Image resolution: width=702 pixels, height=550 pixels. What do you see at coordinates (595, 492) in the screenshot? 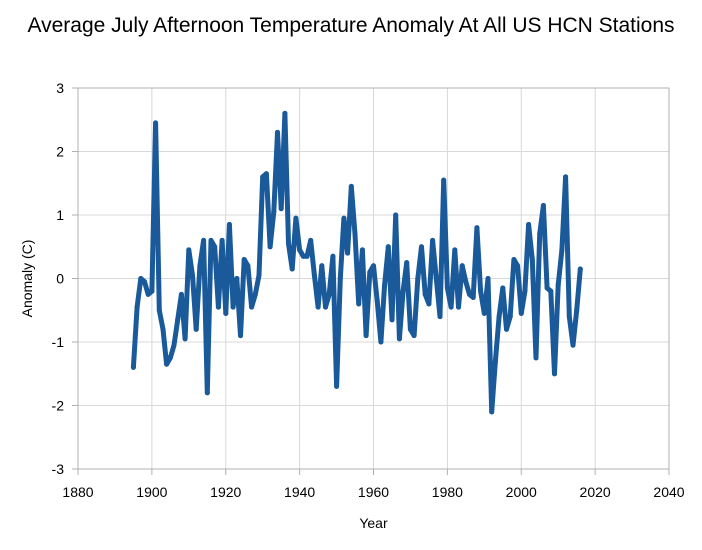
I see `x-tick-label: 2020` at bounding box center [595, 492].